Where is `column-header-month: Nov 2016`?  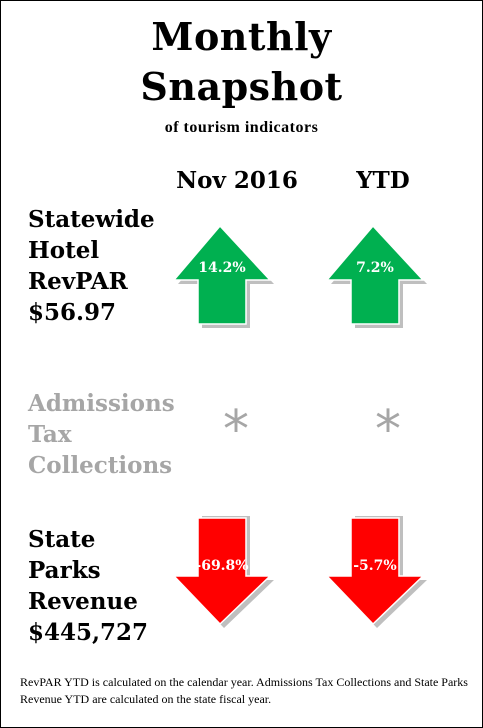
column-header-month: Nov 2016 is located at coordinates (237, 180).